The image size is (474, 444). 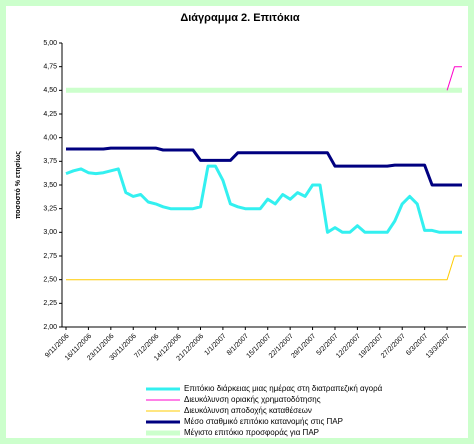 What do you see at coordinates (251, 432) in the screenshot?
I see `legend-label: Μέγιστο επιτόκιο προσφοράς για ΠΑΡ` at bounding box center [251, 432].